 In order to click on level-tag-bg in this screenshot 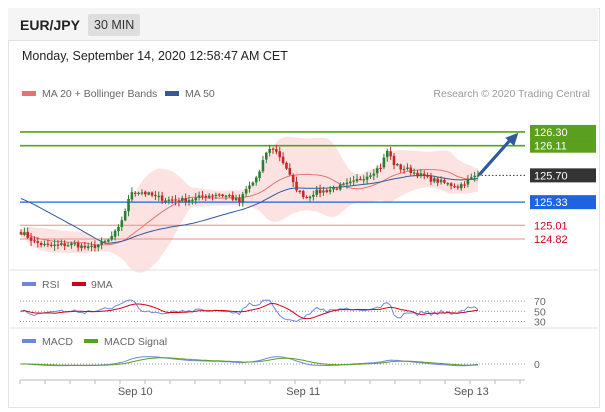, I will do `click(563, 202)`.